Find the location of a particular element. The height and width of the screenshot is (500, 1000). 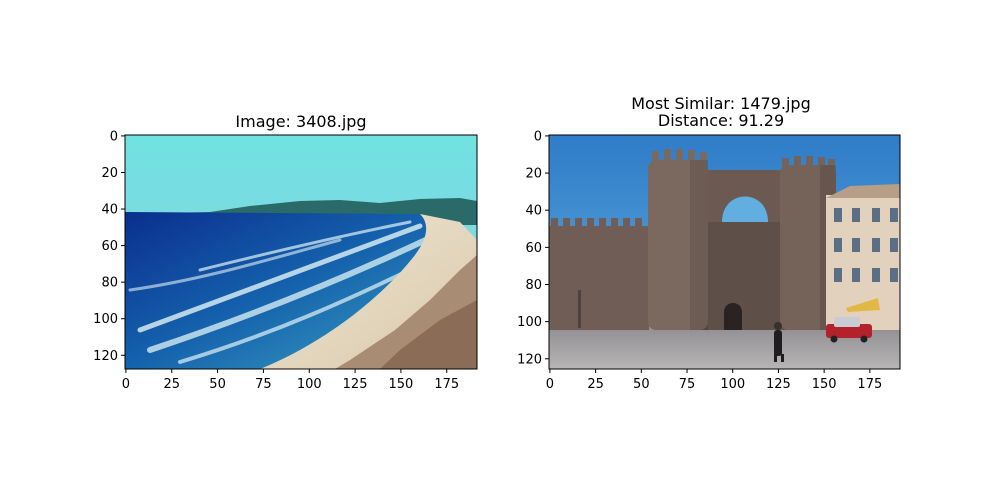

panel-title: Image: 3408.jpg is located at coordinates (300, 121).